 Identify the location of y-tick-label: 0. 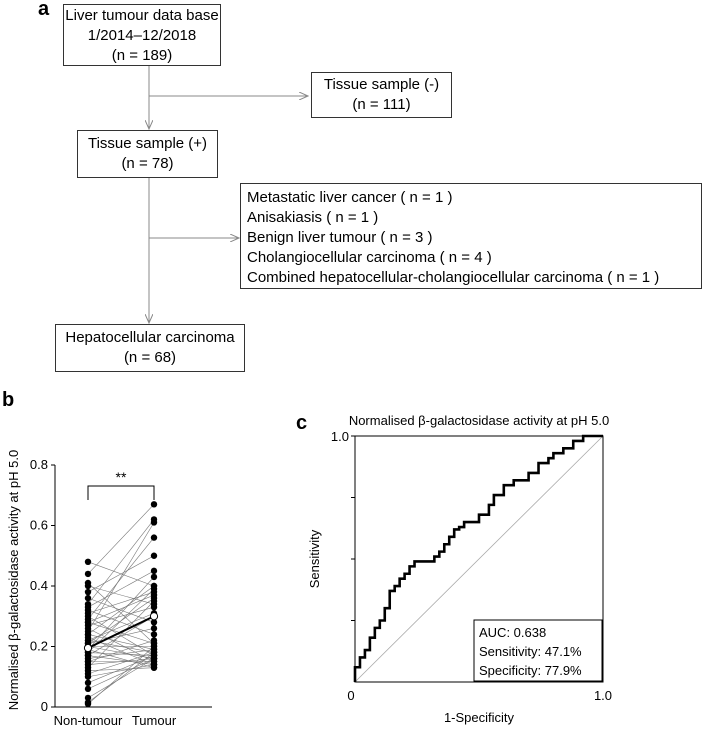
(44, 706).